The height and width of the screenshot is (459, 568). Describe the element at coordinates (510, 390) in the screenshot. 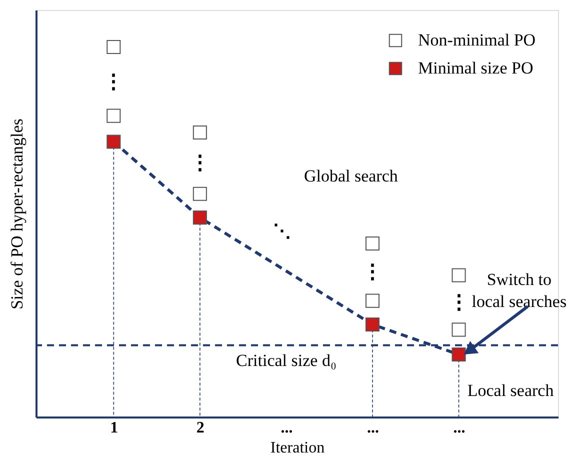

I see `annotation: Local search` at that location.